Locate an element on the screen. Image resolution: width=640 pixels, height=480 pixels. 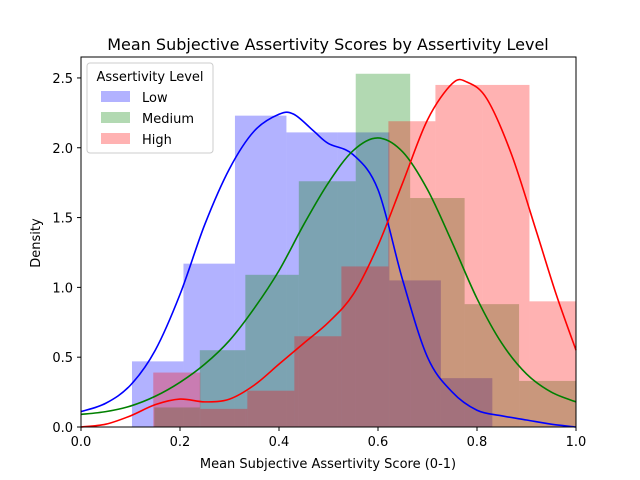
y-tick-label: 1.0 is located at coordinates (62, 288).